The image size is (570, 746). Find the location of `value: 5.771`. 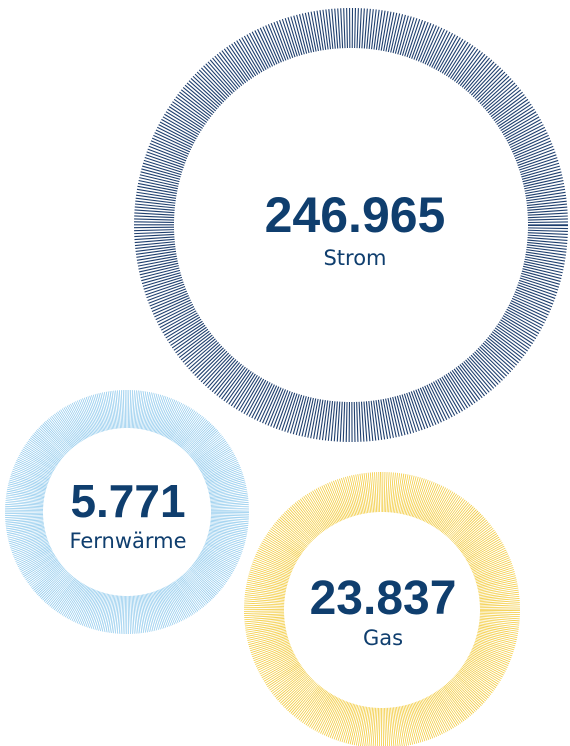

value: 5.771 is located at coordinates (127, 501).